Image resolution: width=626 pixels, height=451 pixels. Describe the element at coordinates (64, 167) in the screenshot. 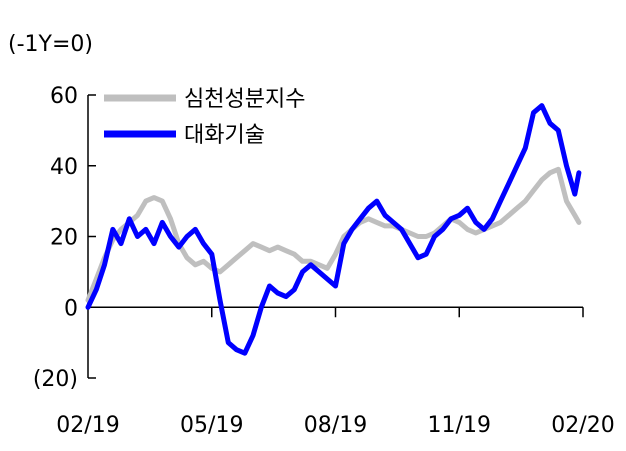

I see `y-tick-label: 40` at that location.